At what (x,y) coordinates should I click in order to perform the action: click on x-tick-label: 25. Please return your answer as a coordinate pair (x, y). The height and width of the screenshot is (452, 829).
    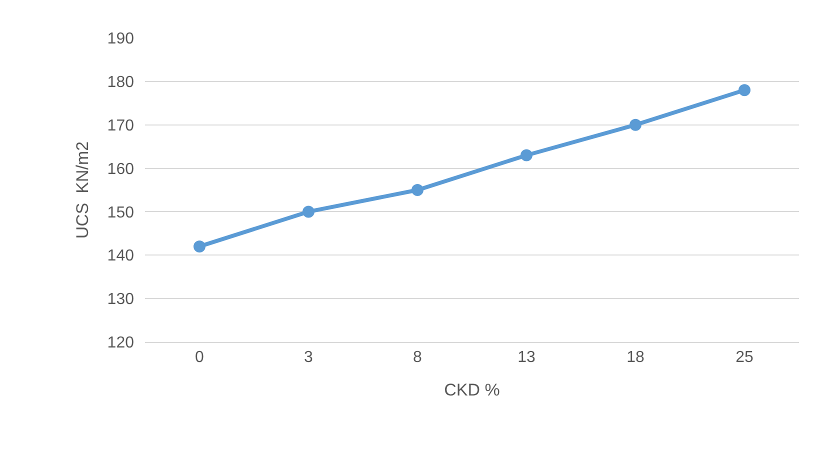
    Looking at the image, I should click on (745, 357).